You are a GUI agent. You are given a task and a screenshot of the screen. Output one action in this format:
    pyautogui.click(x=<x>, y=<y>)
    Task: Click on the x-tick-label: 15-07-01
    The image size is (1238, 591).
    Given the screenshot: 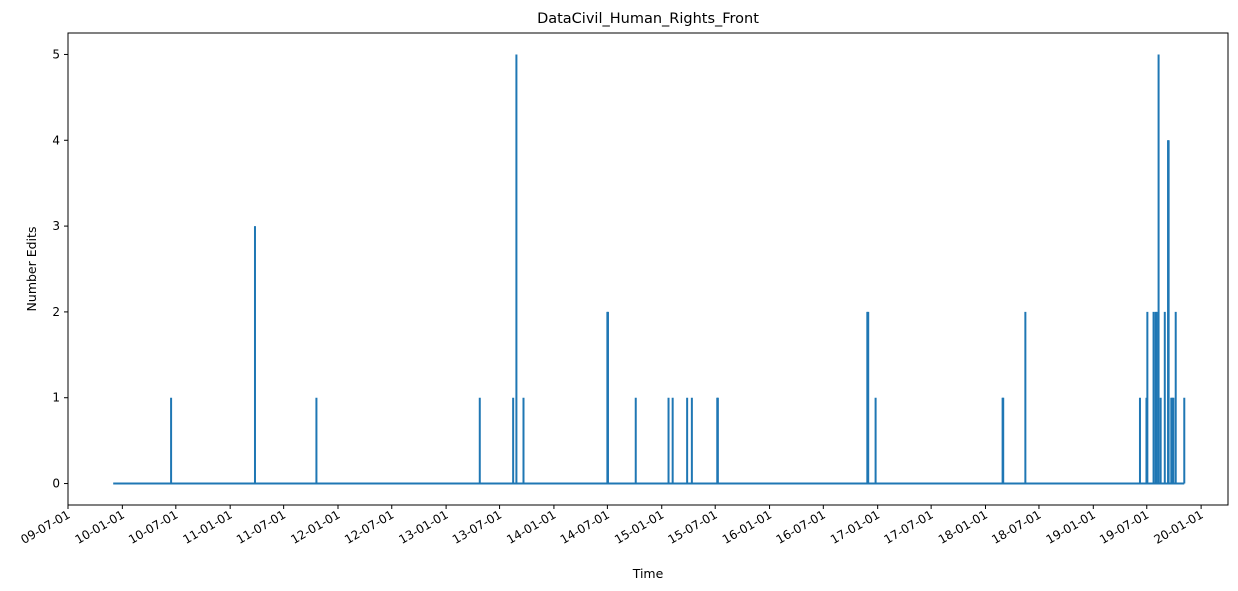 What is the action you would take?
    pyautogui.click(x=693, y=526)
    